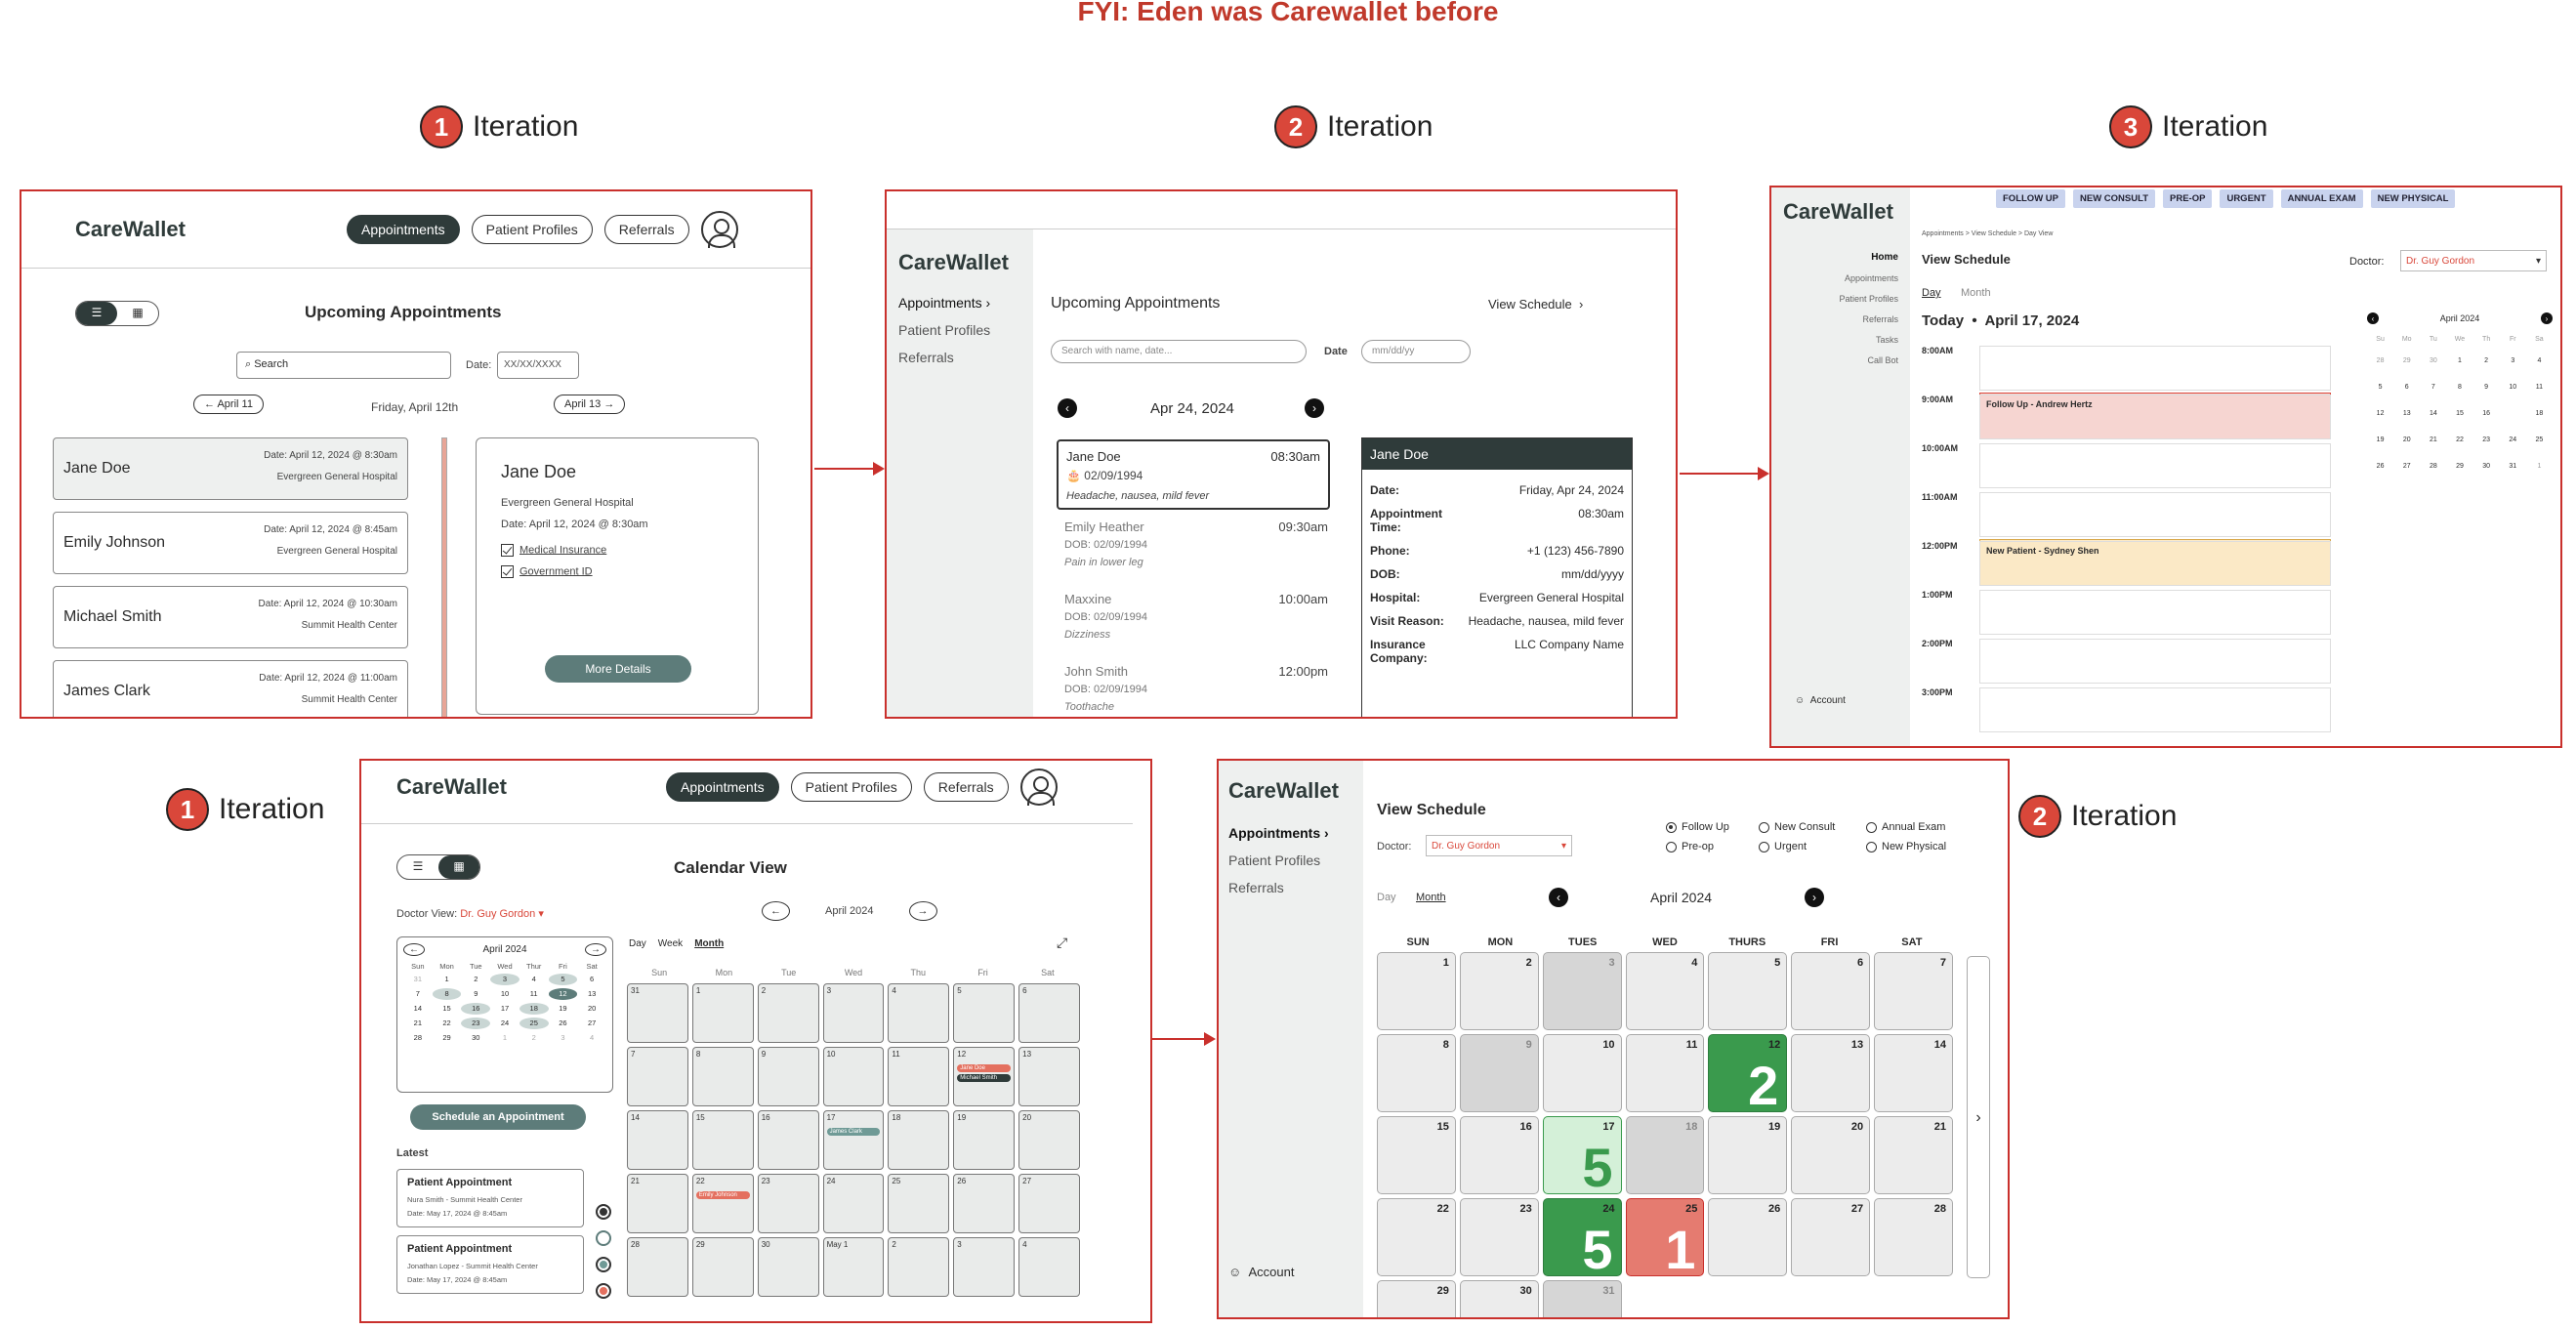  I want to click on calendar-day: 12 Jane Doe Michael Smith, so click(984, 1077).